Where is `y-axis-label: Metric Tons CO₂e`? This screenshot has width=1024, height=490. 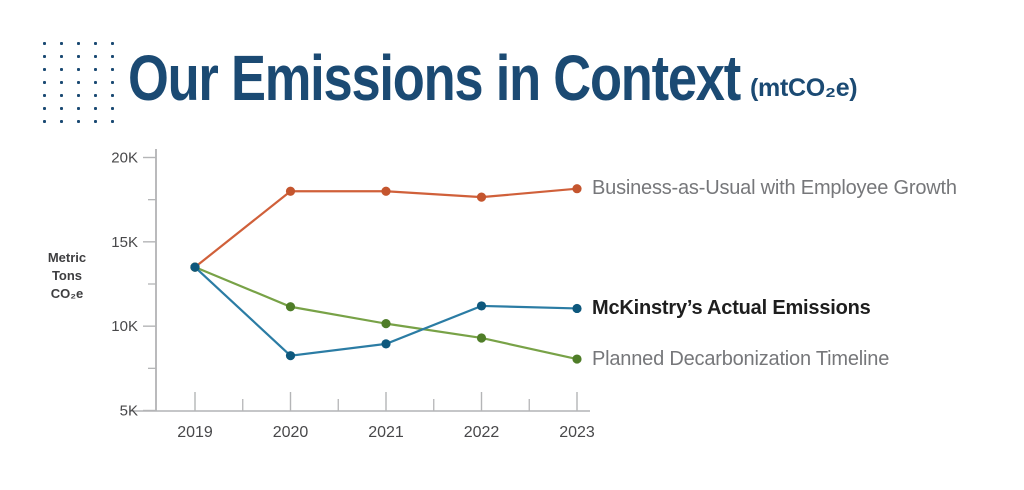 y-axis-label: Metric Tons CO₂e is located at coordinates (67, 276).